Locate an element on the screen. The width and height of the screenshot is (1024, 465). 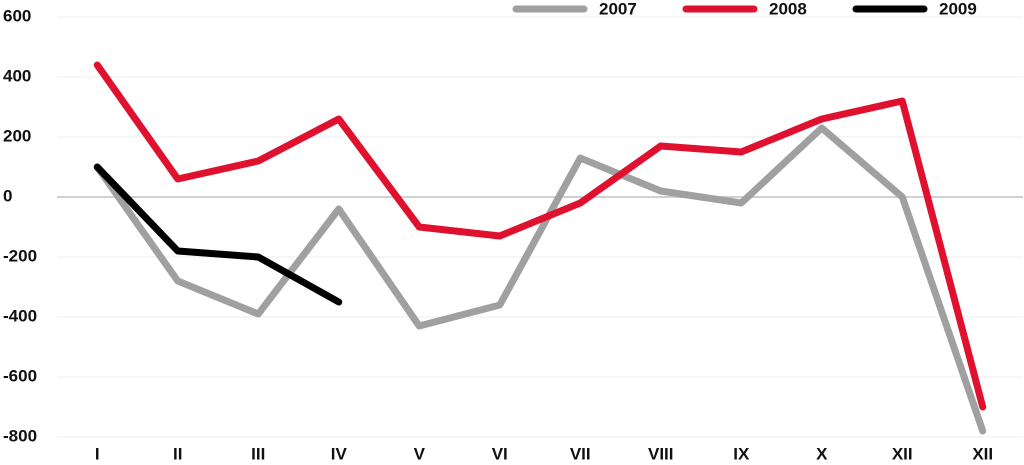
x-tick-label: VIII is located at coordinates (661, 453).